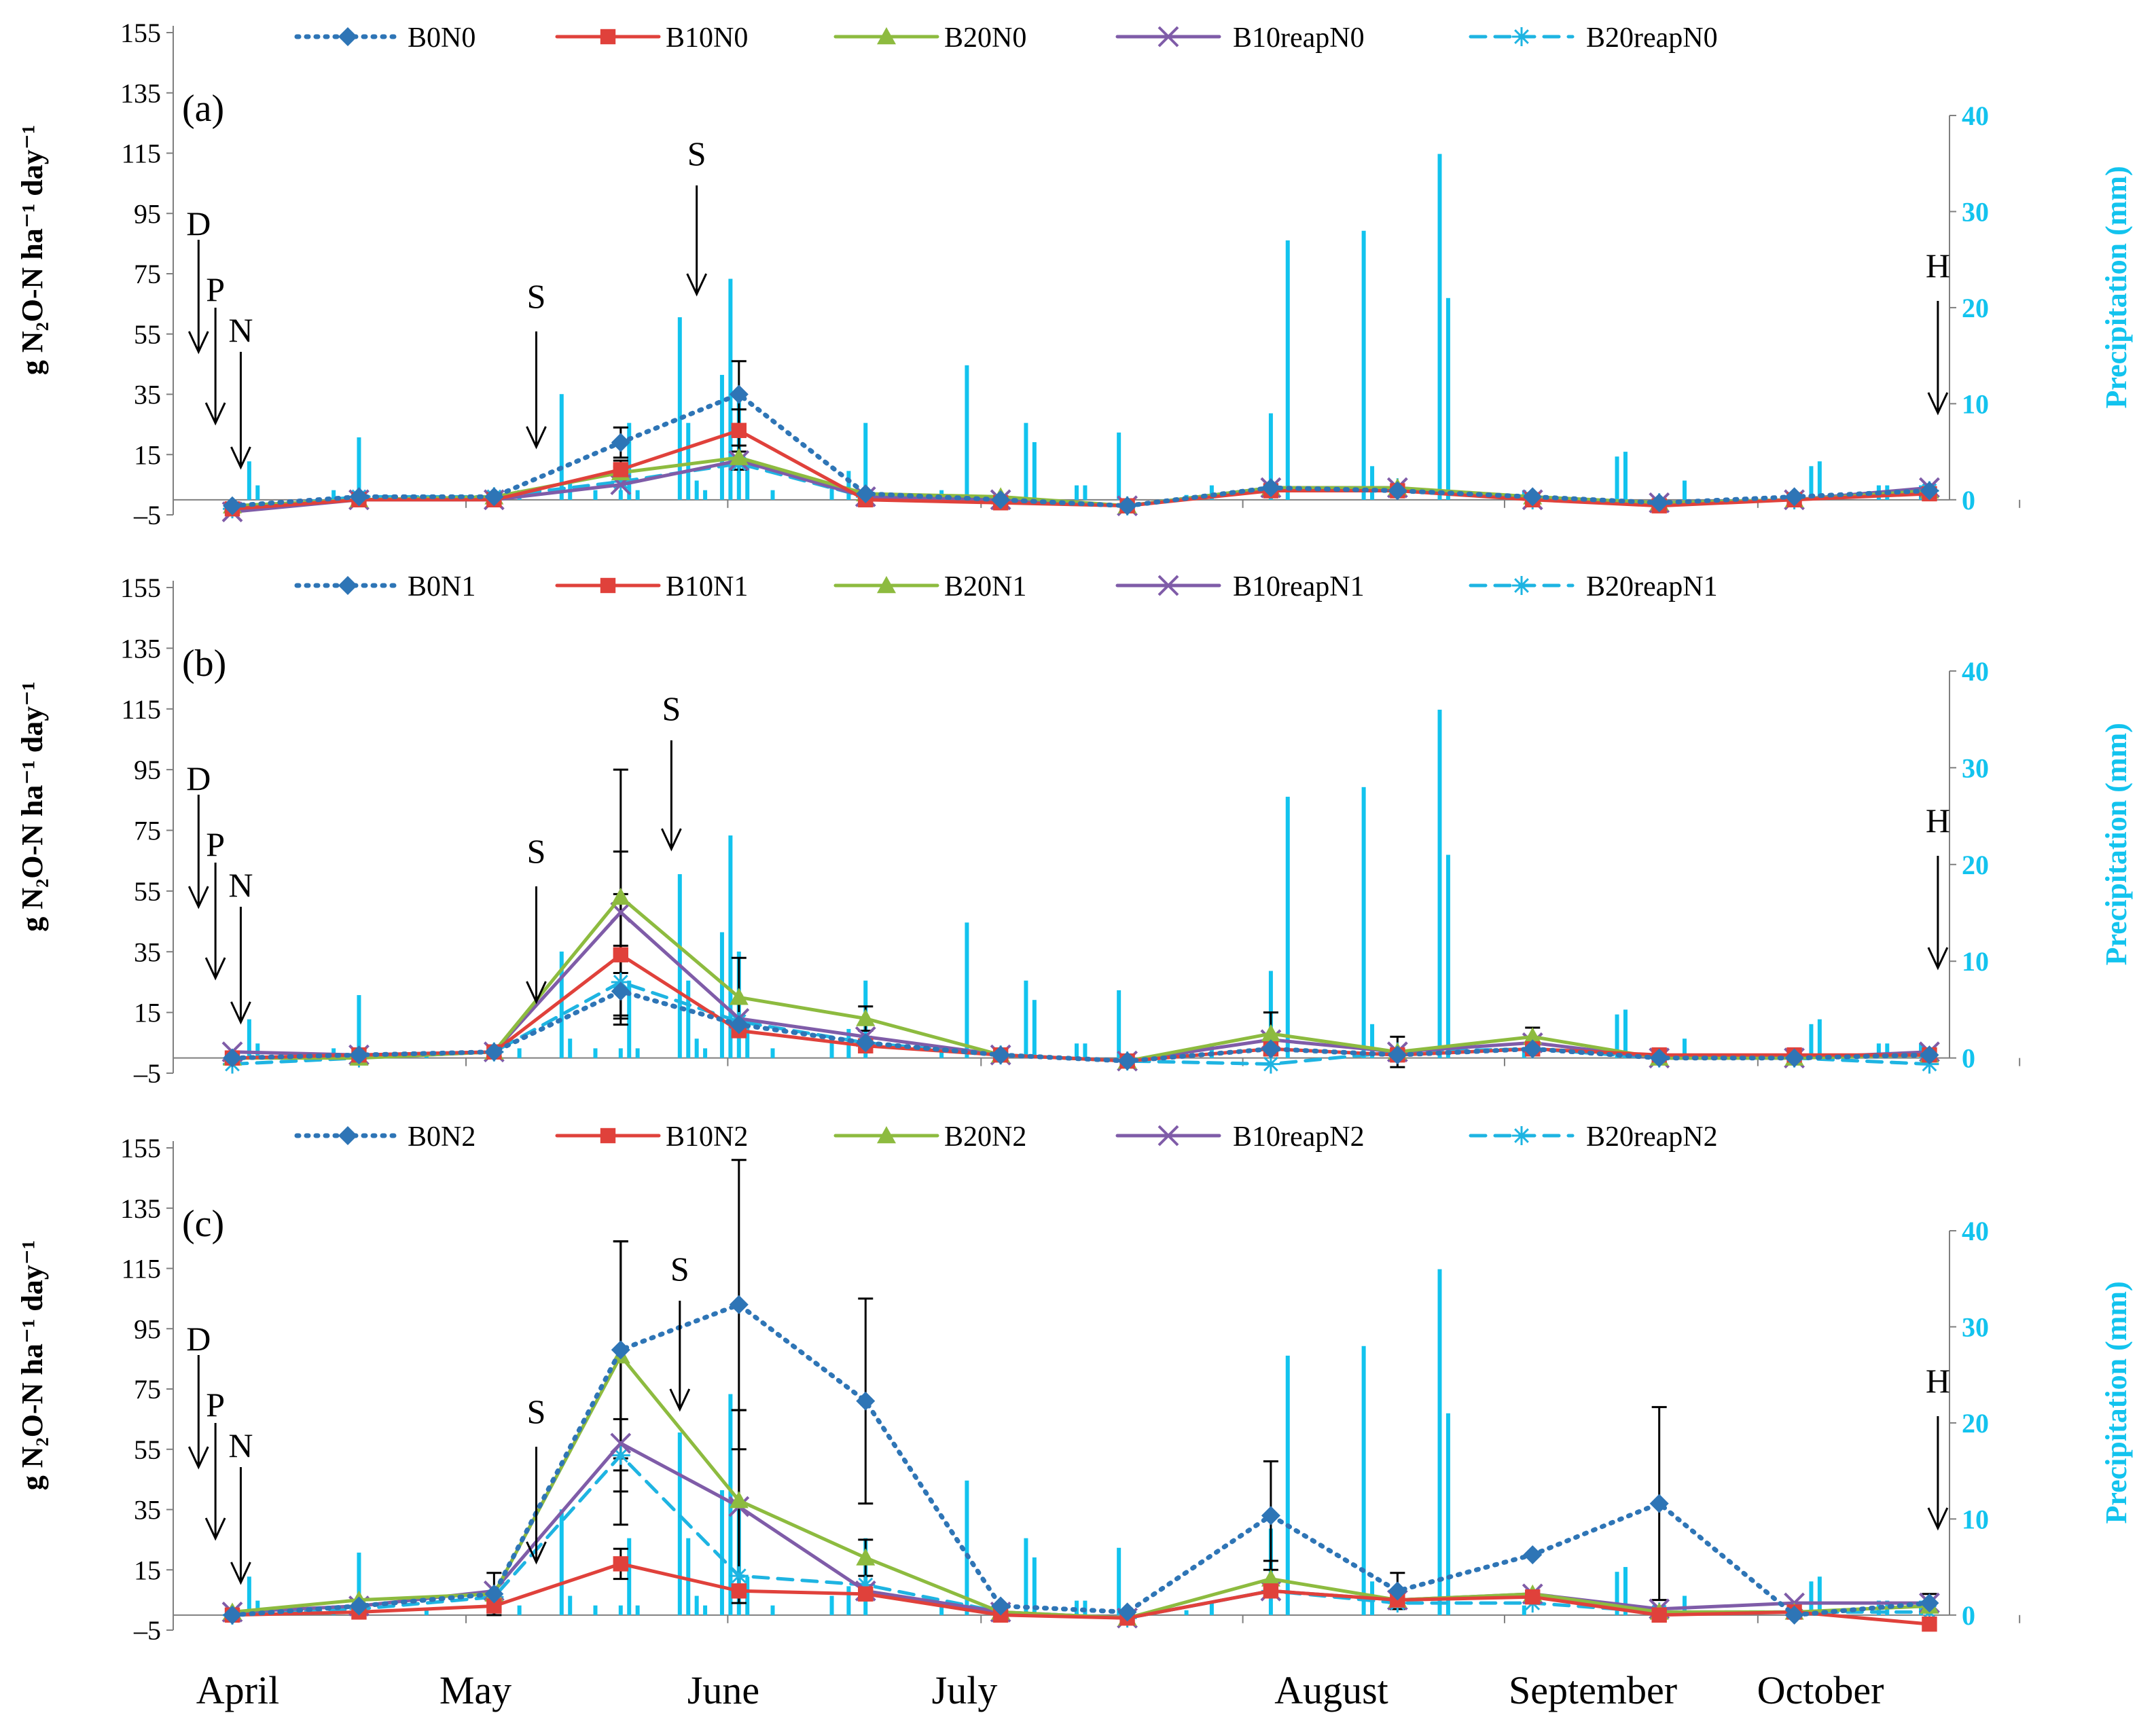 Image resolution: width=2156 pixels, height=1732 pixels. I want to click on month-label-october: October, so click(1820, 1690).